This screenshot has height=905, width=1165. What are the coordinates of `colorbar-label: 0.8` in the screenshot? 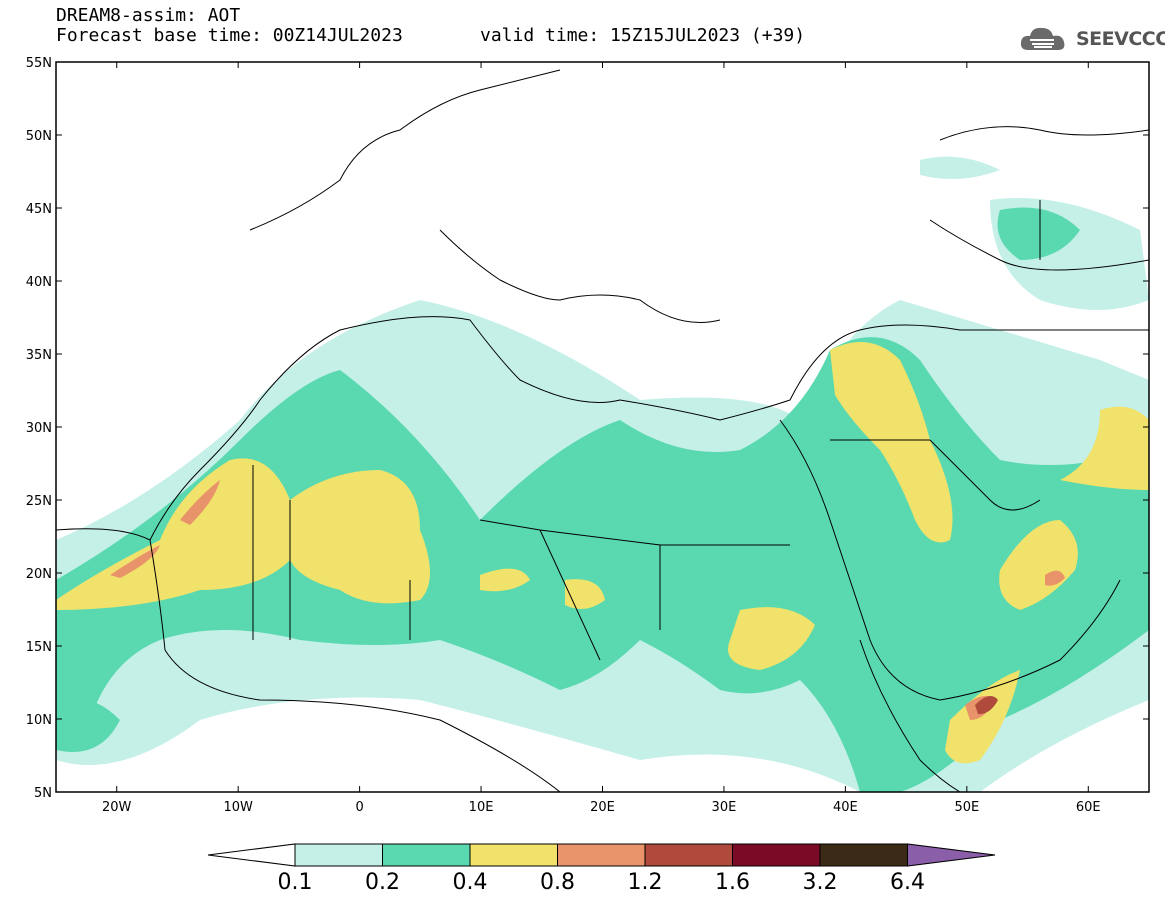 It's located at (557, 882).